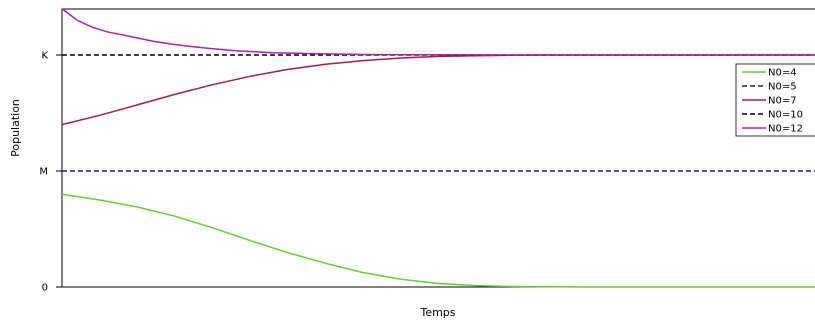 This screenshot has width=815, height=323. Describe the element at coordinates (785, 115) in the screenshot. I see `legend-entry: N0=10` at that location.